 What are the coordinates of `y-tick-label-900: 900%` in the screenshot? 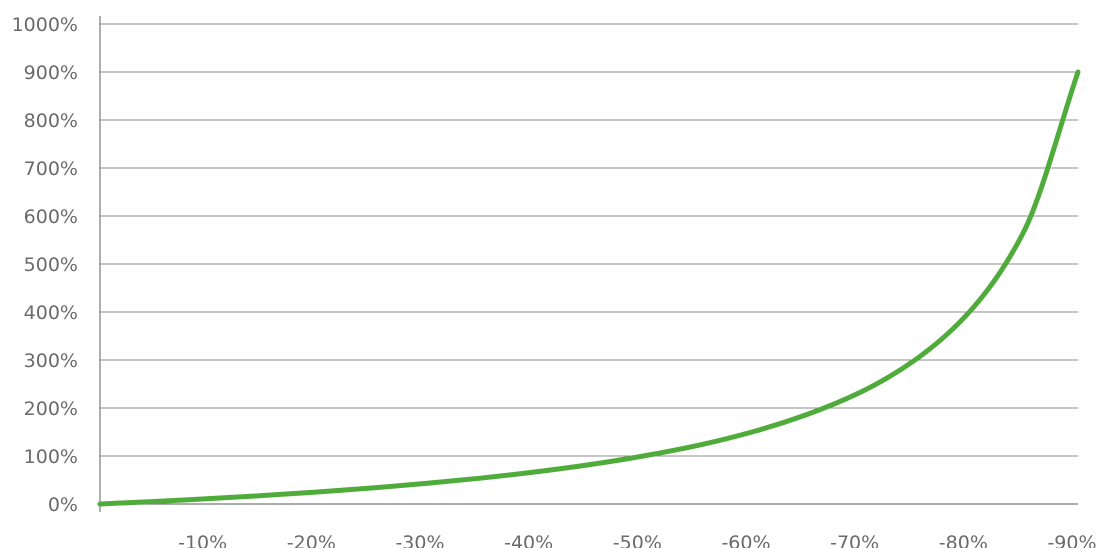 It's located at (51, 73).